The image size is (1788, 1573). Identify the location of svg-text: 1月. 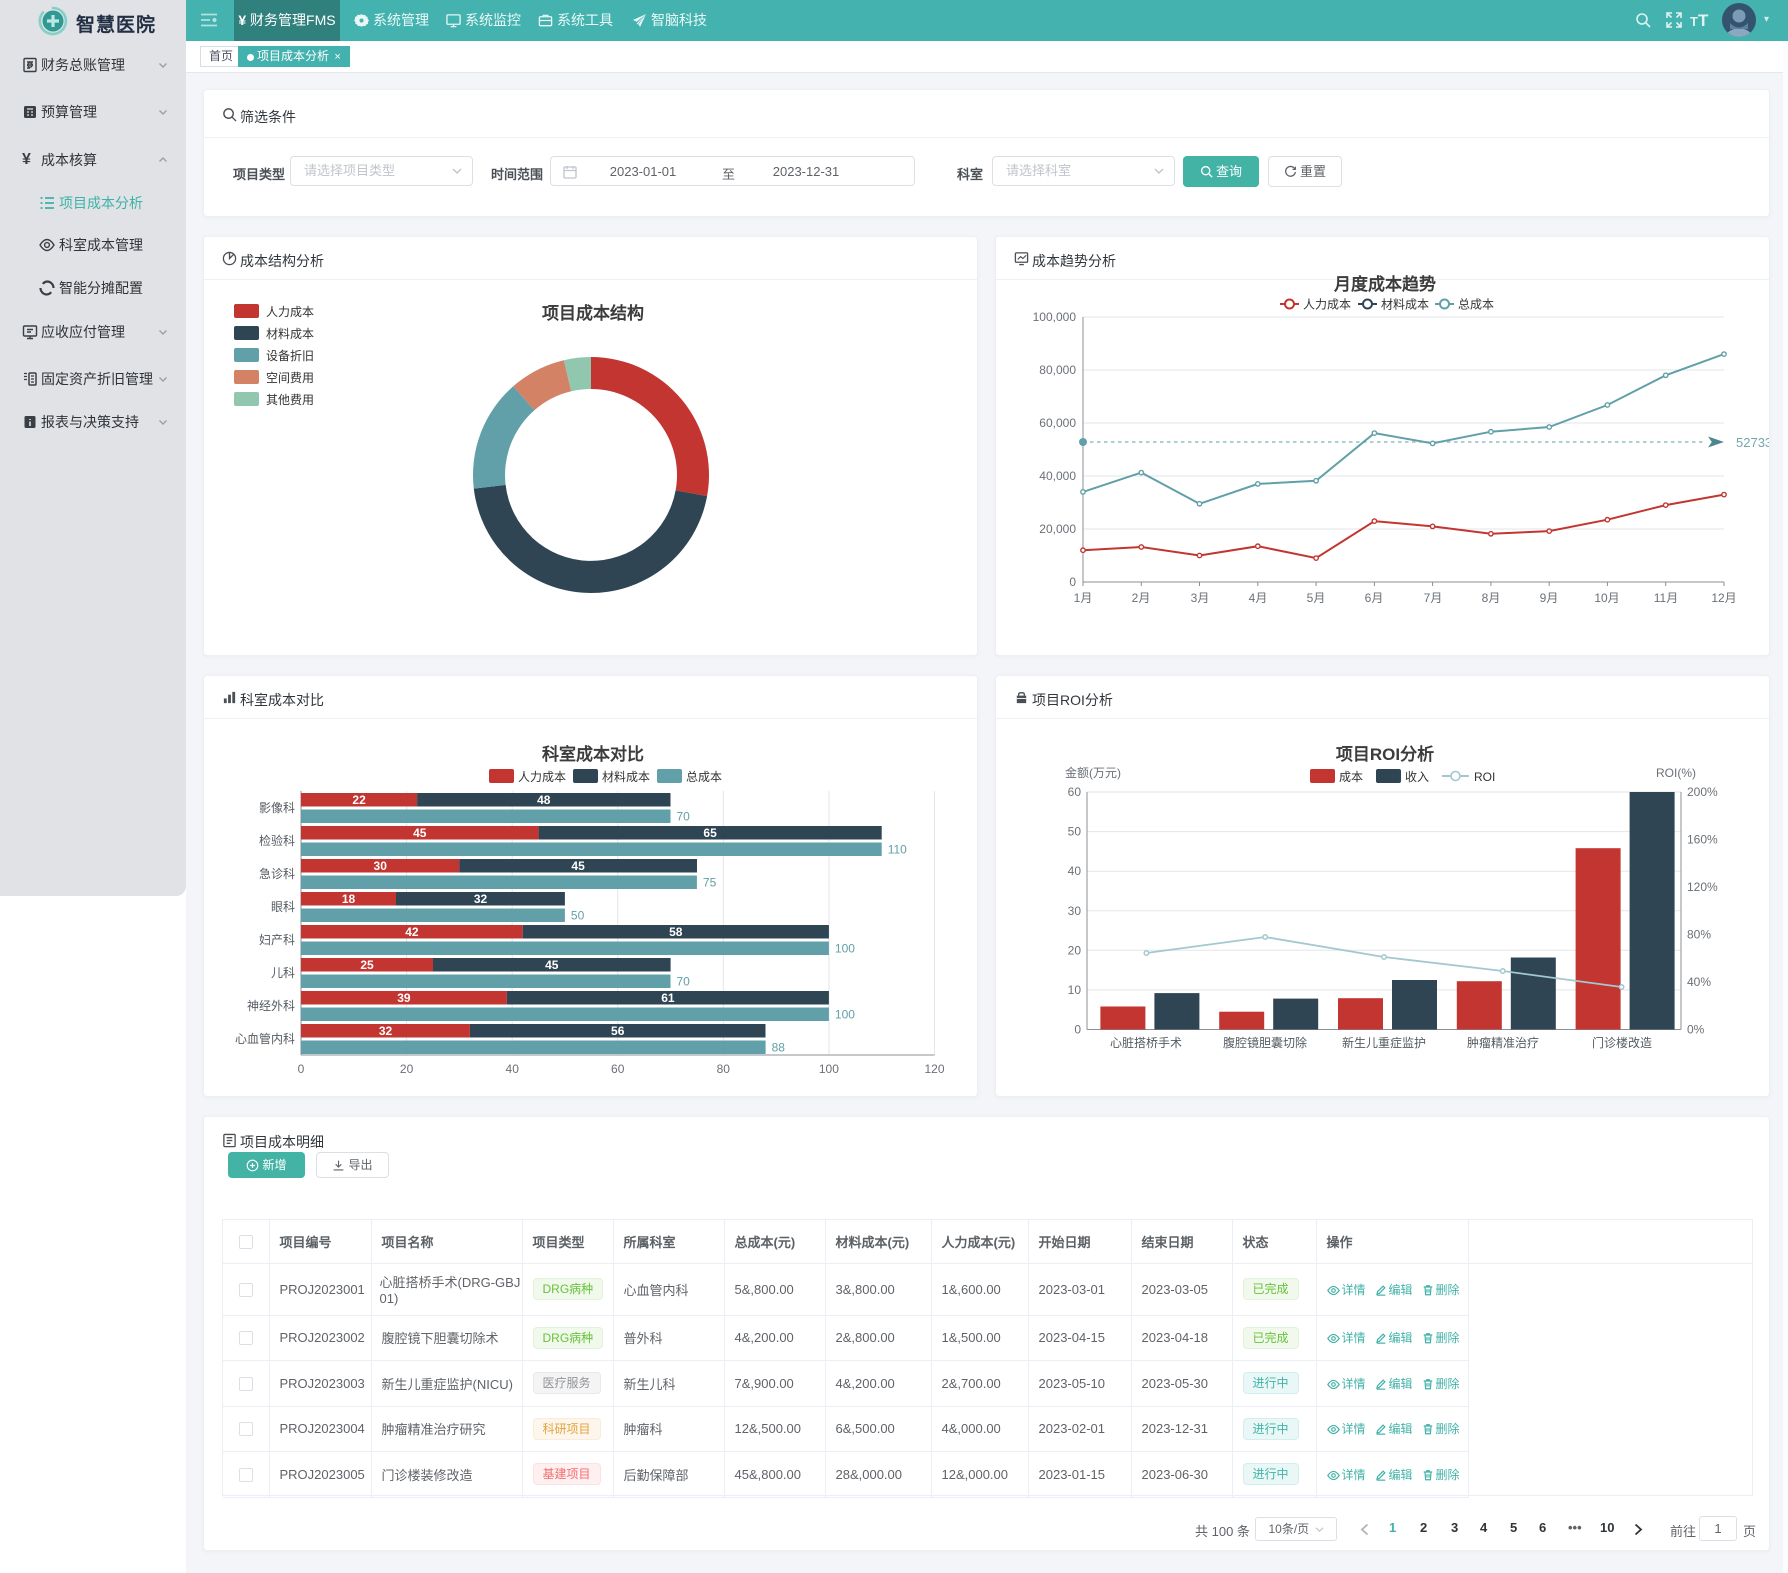
(1083, 598).